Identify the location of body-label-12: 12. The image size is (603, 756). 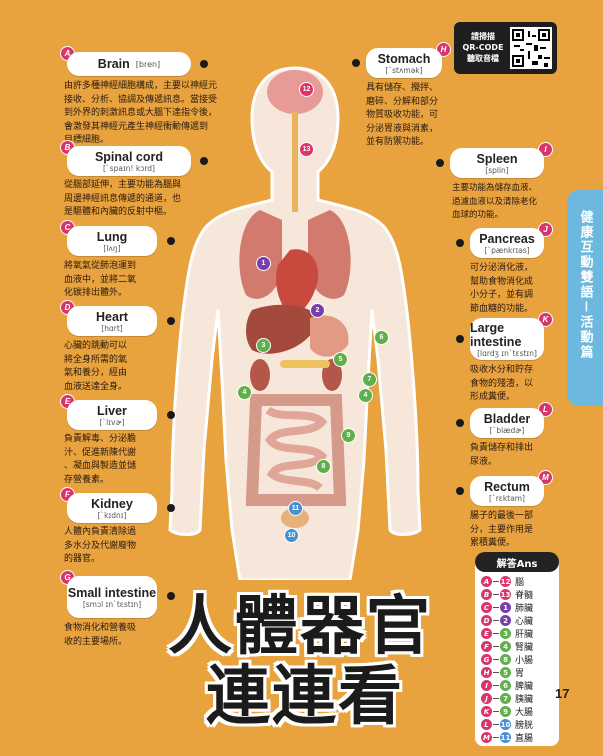
(306, 89).